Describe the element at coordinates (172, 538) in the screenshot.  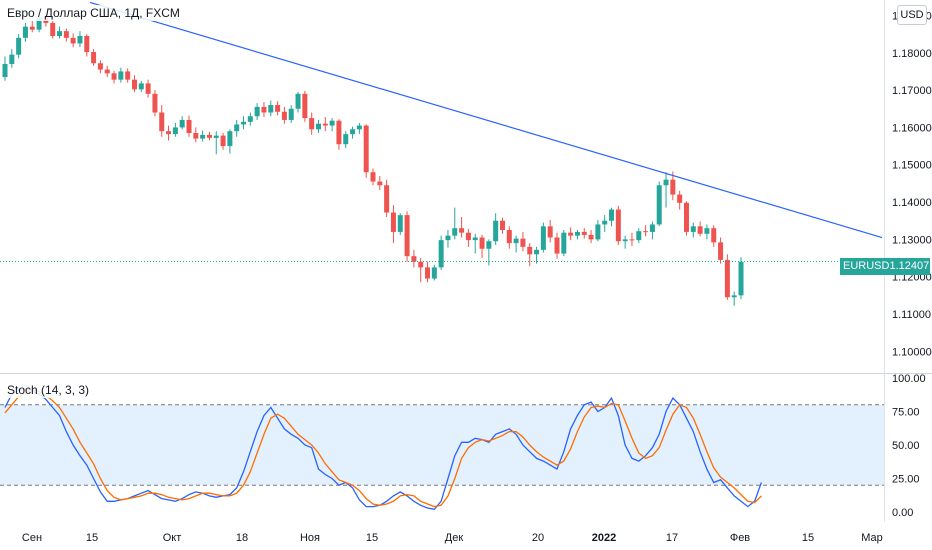
I see `time-tick-label: Окт` at that location.